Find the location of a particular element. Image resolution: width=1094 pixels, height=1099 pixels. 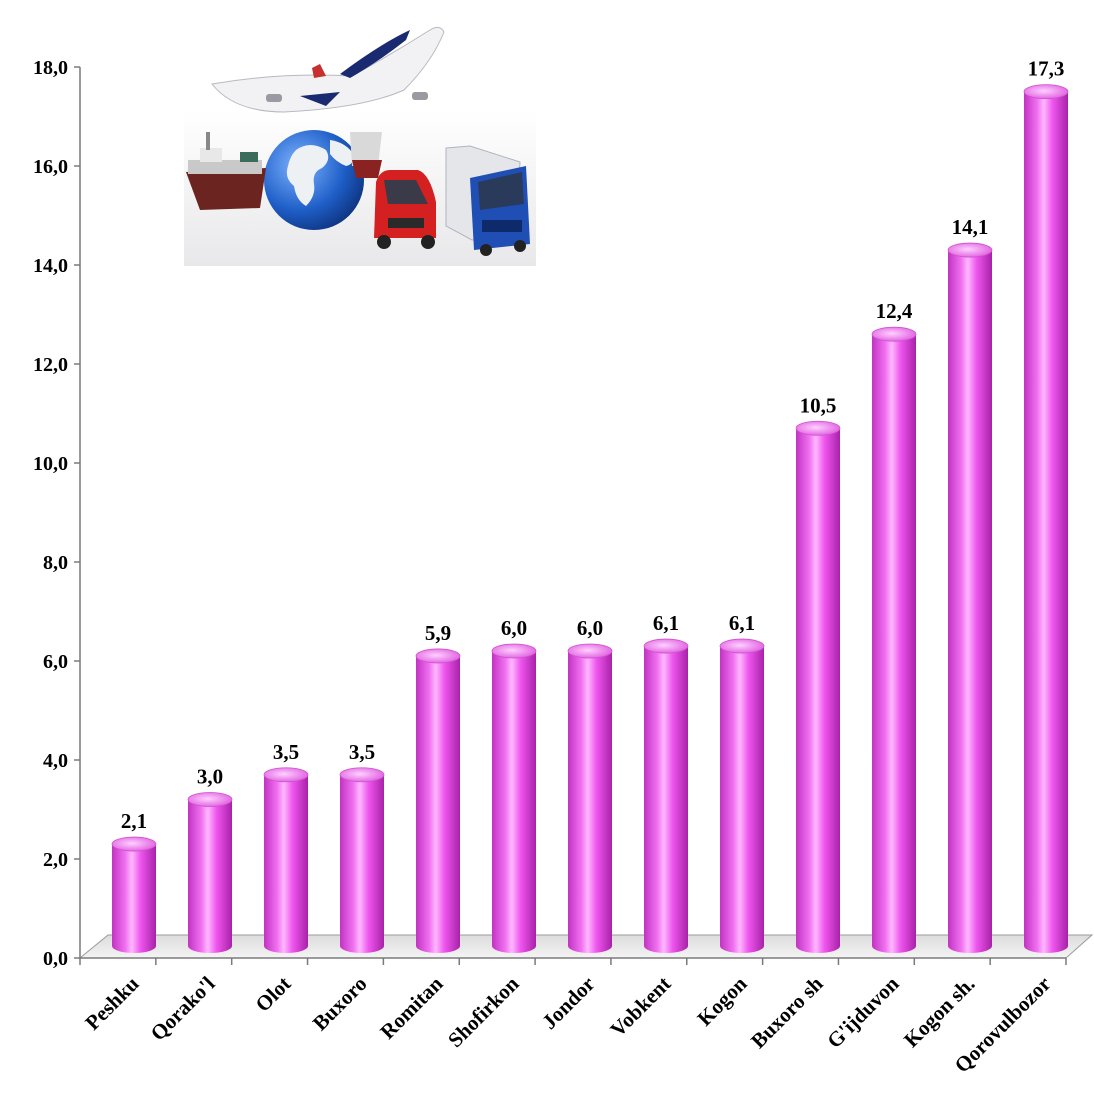

data-label: 3,0 is located at coordinates (210, 777).